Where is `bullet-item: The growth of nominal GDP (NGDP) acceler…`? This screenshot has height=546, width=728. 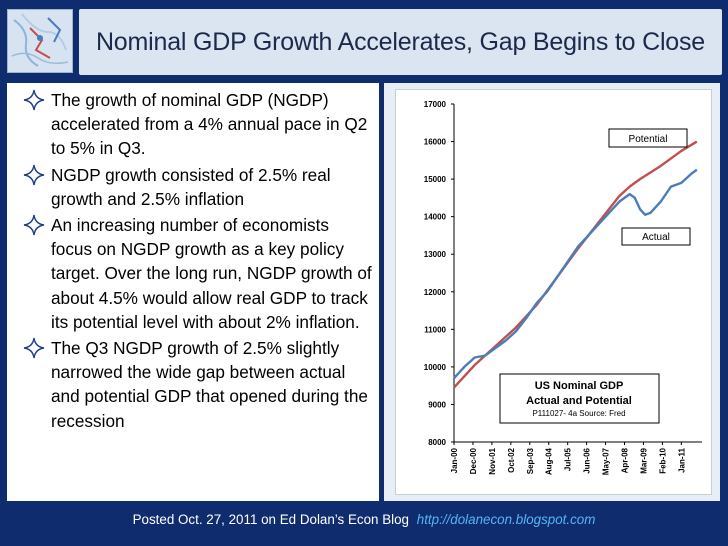 bullet-item: The growth of nominal GDP (NGDP) acceler… is located at coordinates (194, 124).